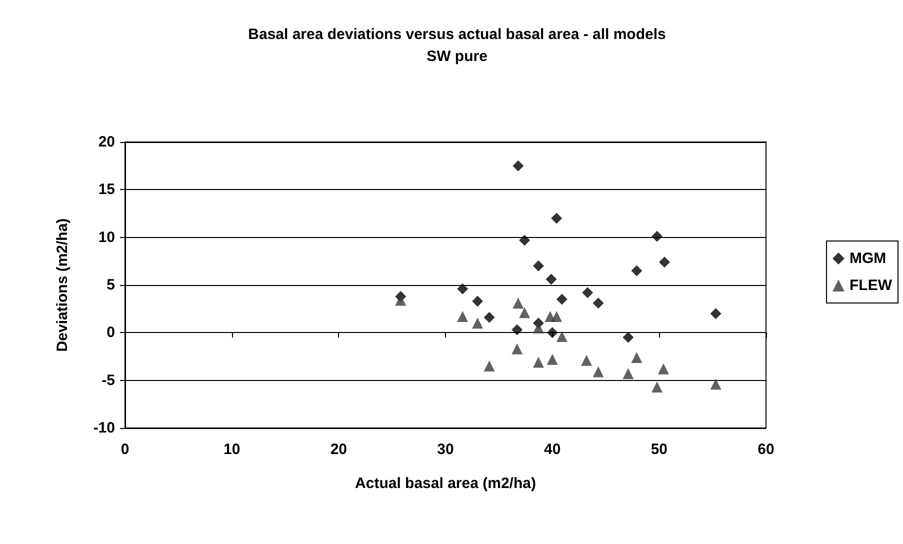 This screenshot has width=903, height=544. Describe the element at coordinates (106, 237) in the screenshot. I see `y-tick-label: 10` at that location.